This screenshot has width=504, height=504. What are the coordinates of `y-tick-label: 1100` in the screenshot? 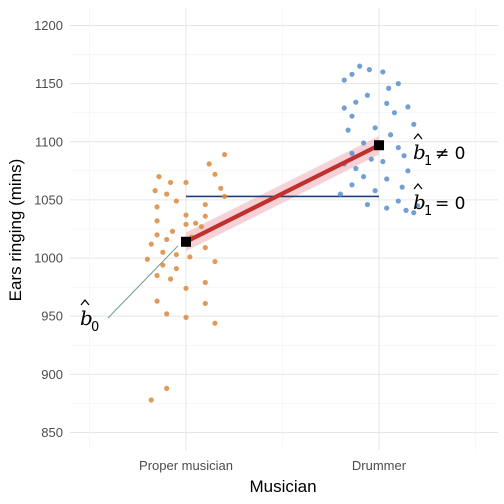 It's located at (49, 141).